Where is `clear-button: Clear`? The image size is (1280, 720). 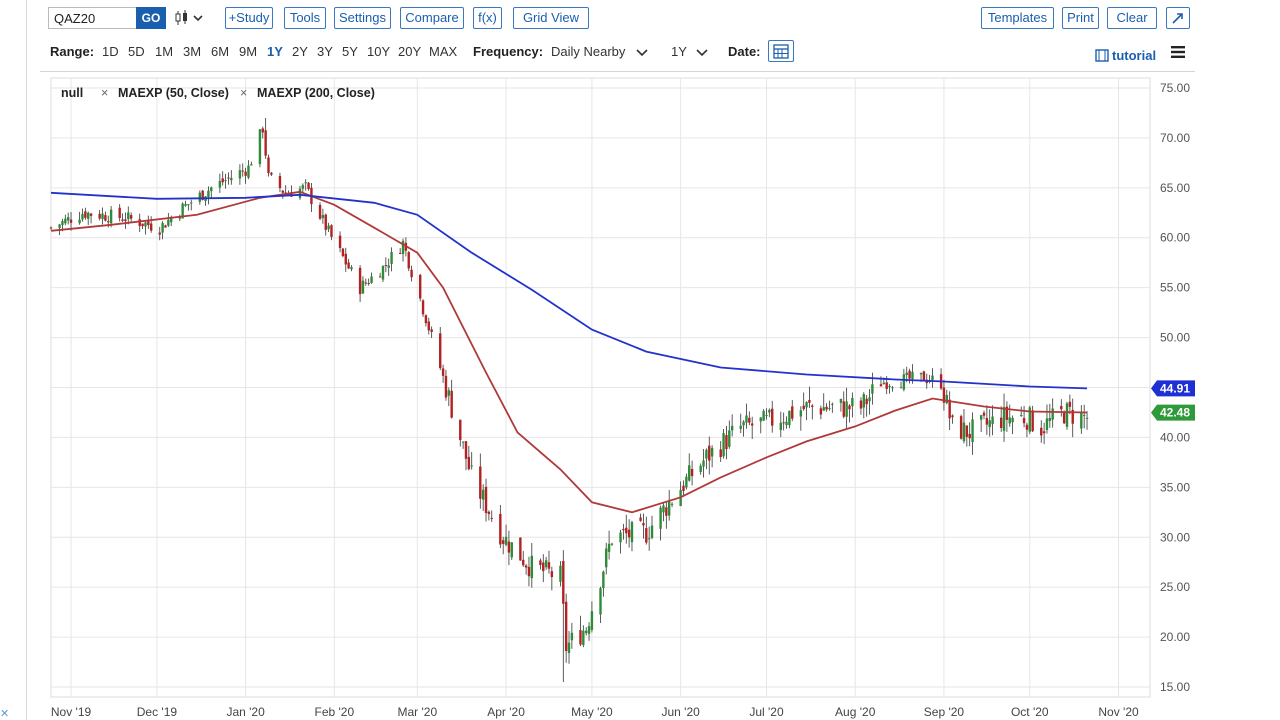
clear-button: Clear is located at coordinates (1132, 18).